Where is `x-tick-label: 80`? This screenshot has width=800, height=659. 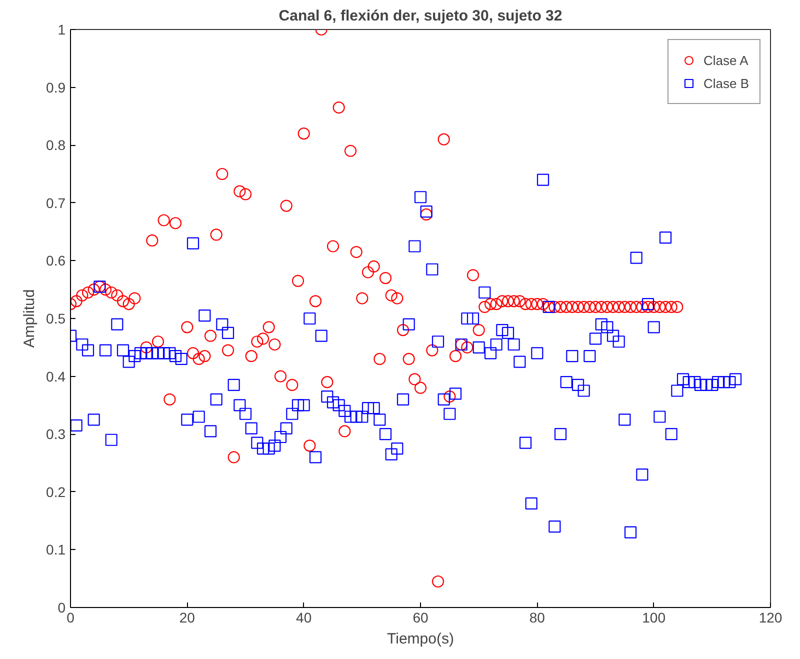
x-tick-label: 80 is located at coordinates (537, 618).